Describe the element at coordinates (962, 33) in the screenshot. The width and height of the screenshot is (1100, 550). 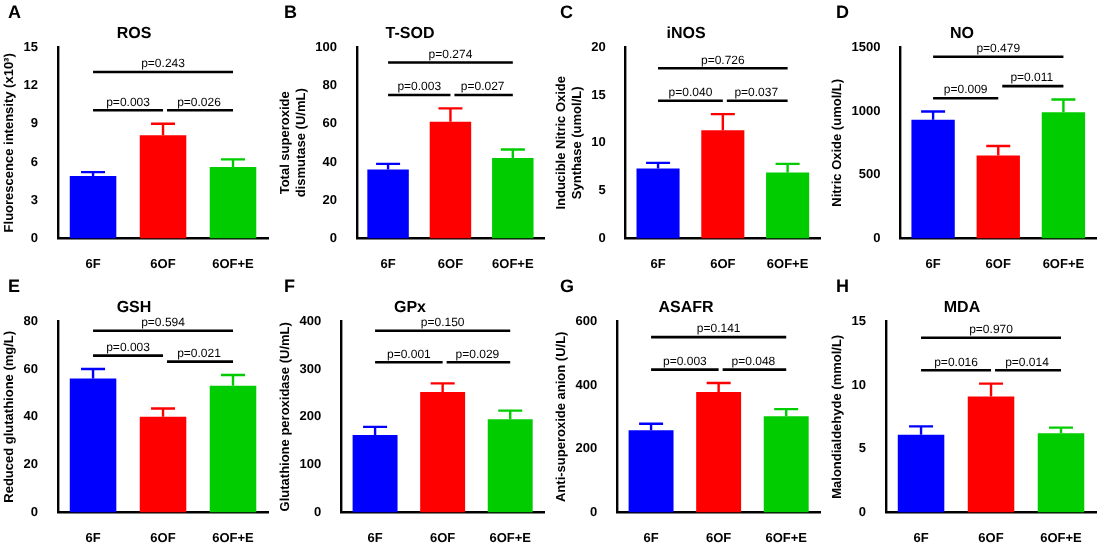
I see `chart-title: NO` at that location.